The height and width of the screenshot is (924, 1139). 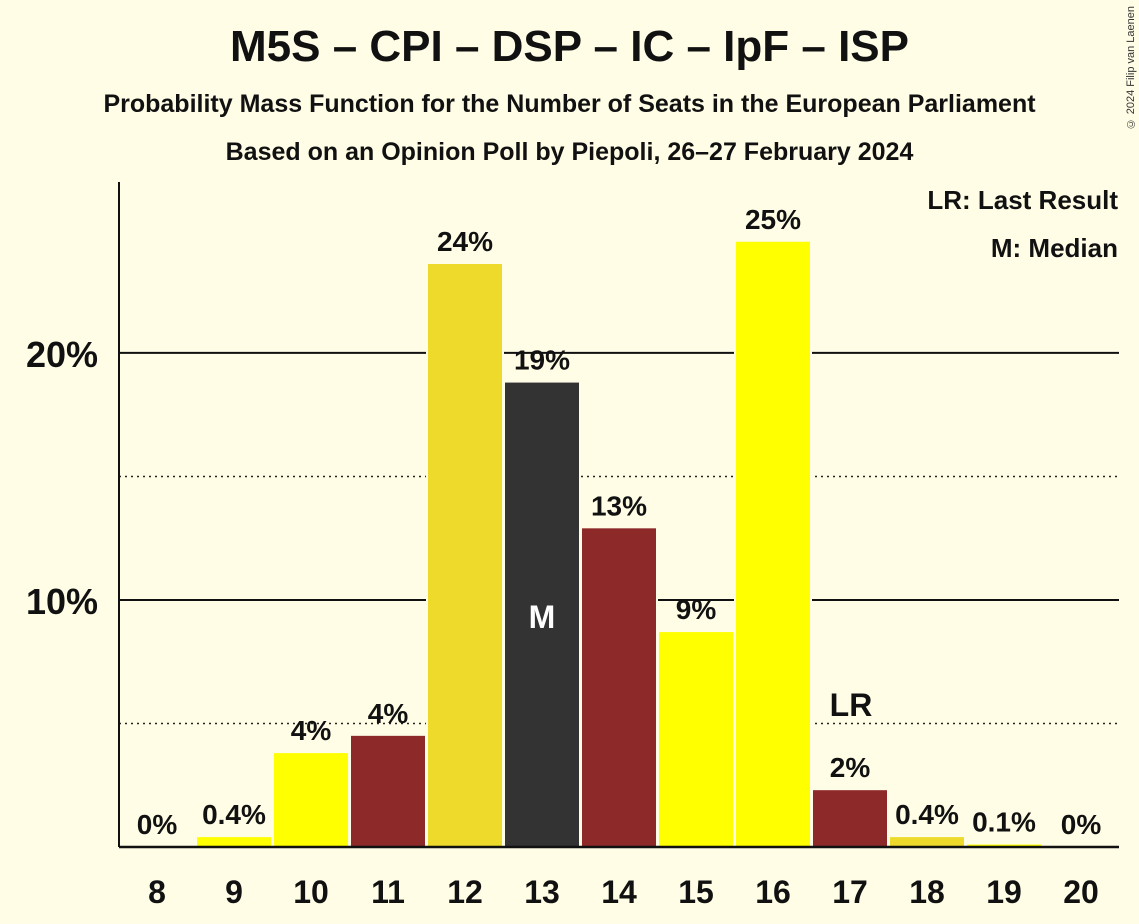 What do you see at coordinates (465, 241) in the screenshot?
I see `value-label: 24%` at bounding box center [465, 241].